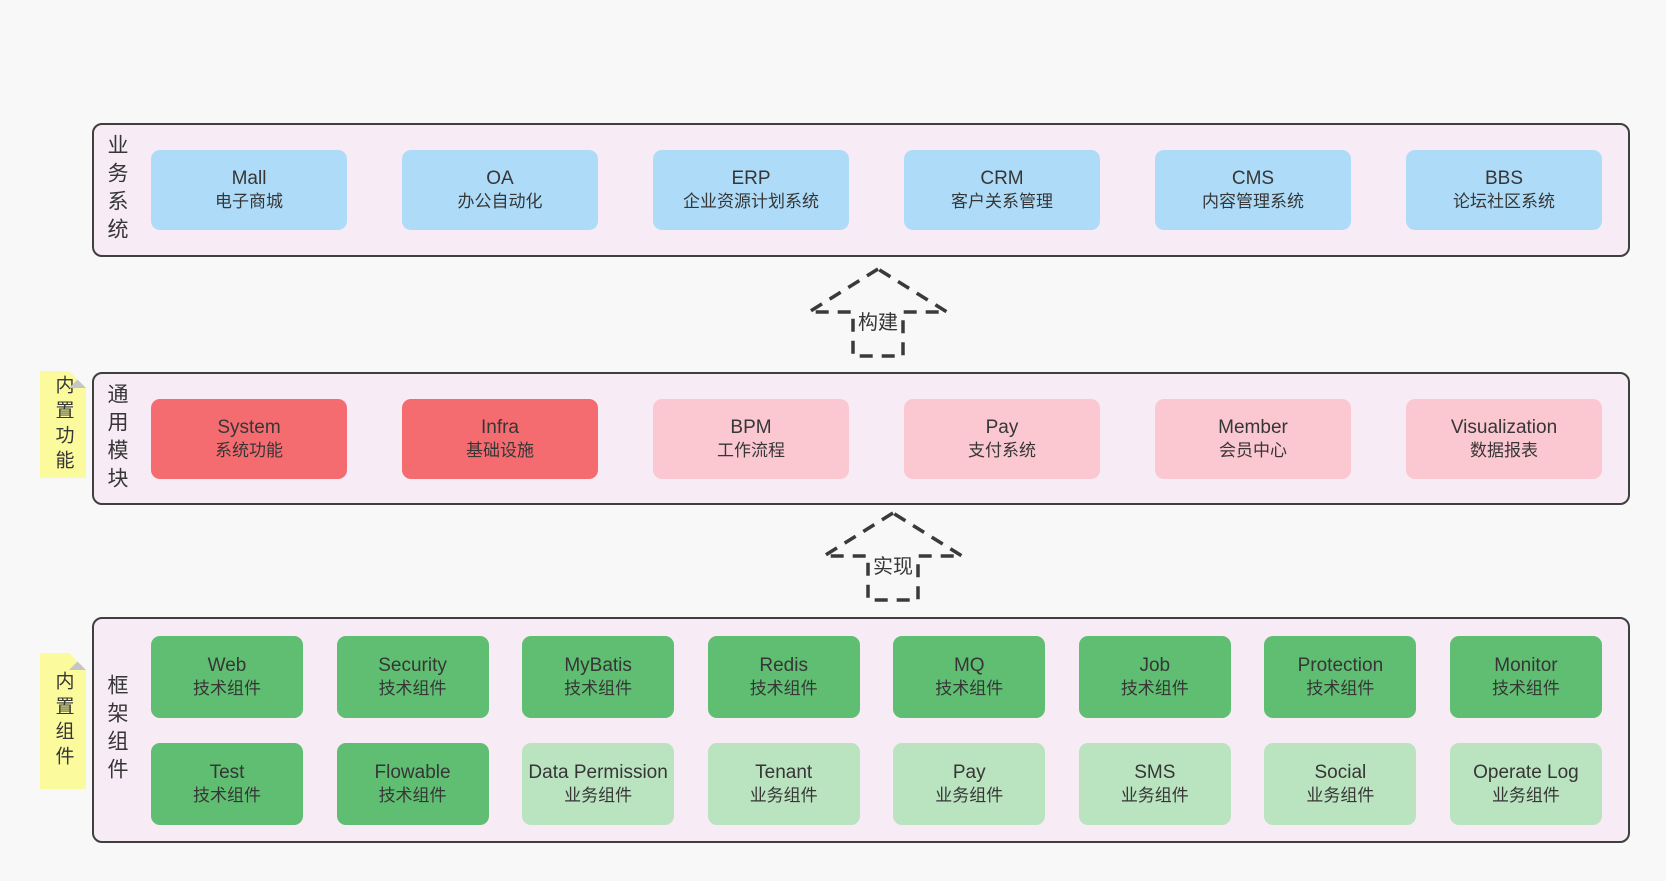 This screenshot has height=881, width=1666. Describe the element at coordinates (969, 665) in the screenshot. I see `box-title: MQ` at that location.